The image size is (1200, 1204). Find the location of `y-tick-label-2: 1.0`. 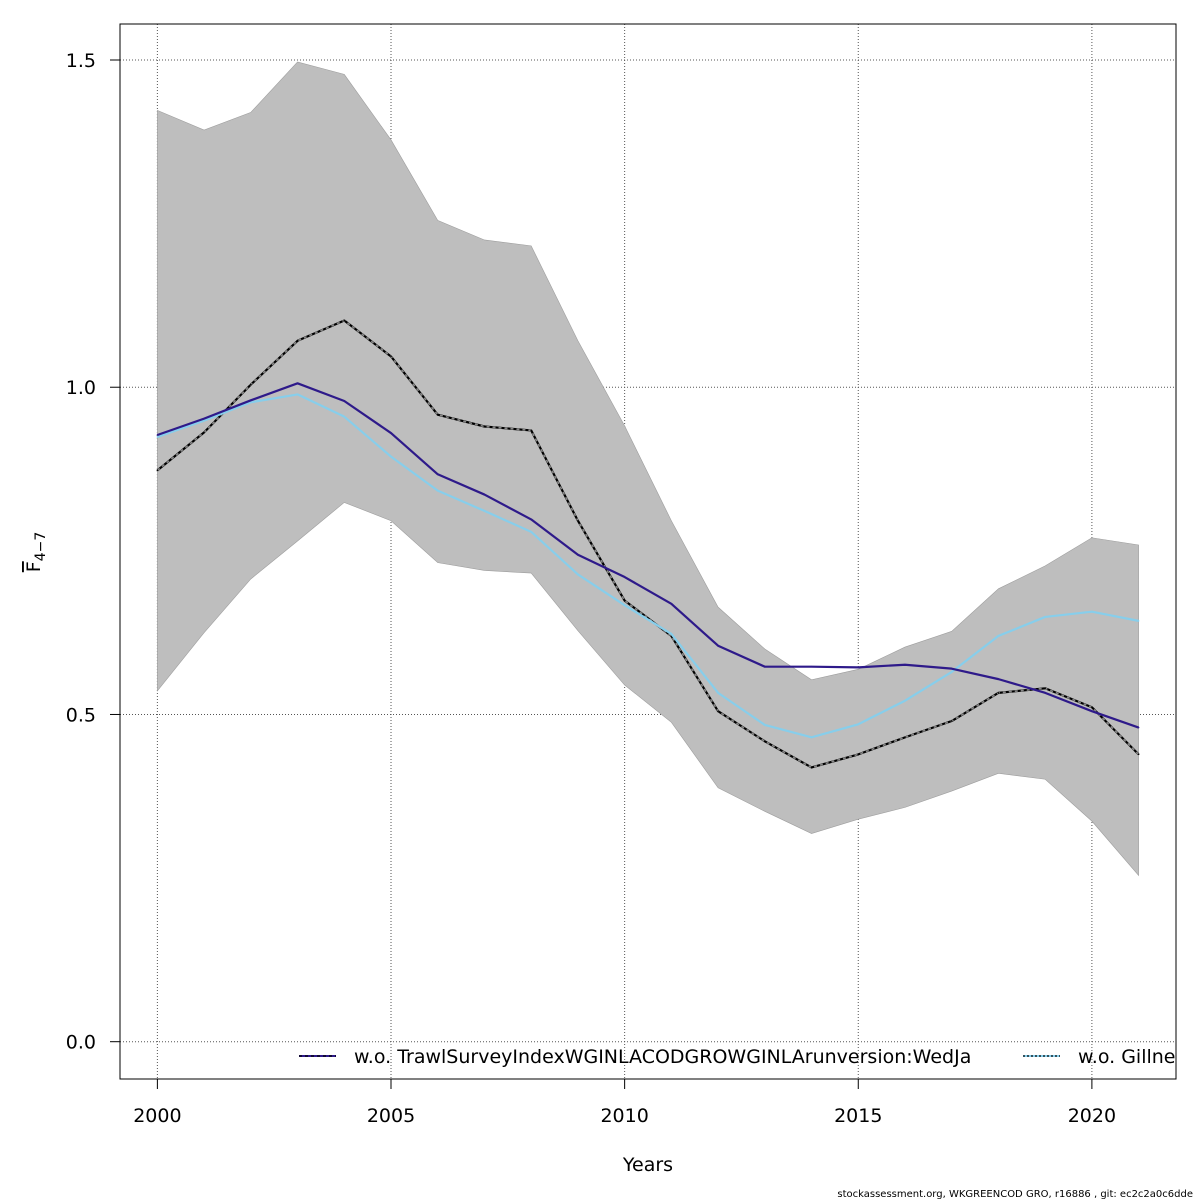

y-tick-label-2: 1.0 is located at coordinates (81, 388).